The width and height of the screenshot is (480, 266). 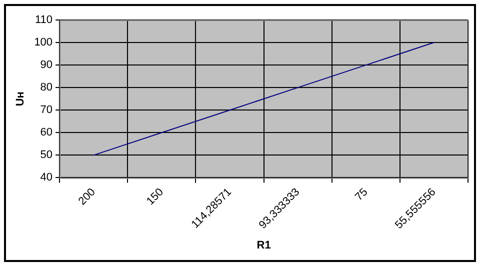 What do you see at coordinates (46, 88) in the screenshot?
I see `y-tick-label: 80` at bounding box center [46, 88].